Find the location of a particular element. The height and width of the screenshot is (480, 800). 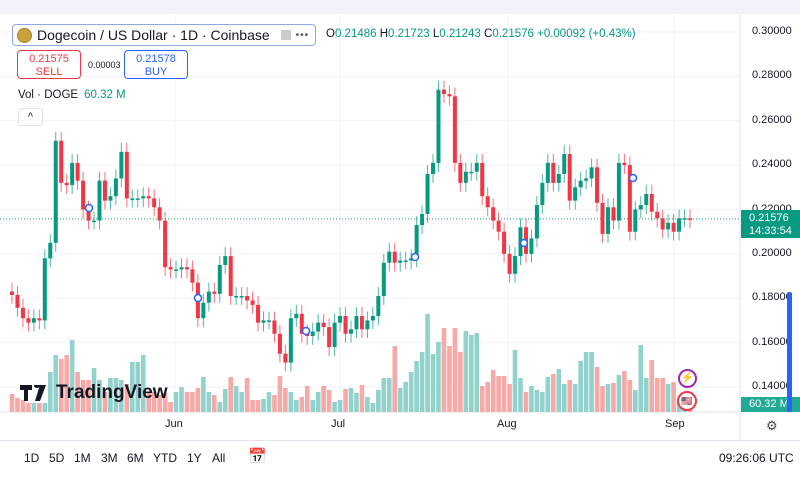

range-6m: 6M is located at coordinates (135, 458).